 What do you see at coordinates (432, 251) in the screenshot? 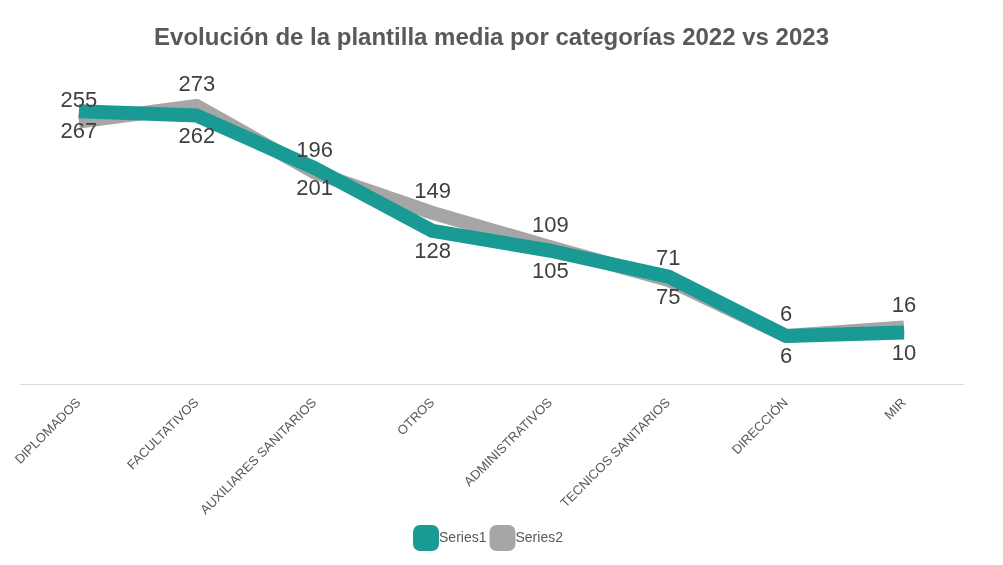
I see `data-label: 128` at bounding box center [432, 251].